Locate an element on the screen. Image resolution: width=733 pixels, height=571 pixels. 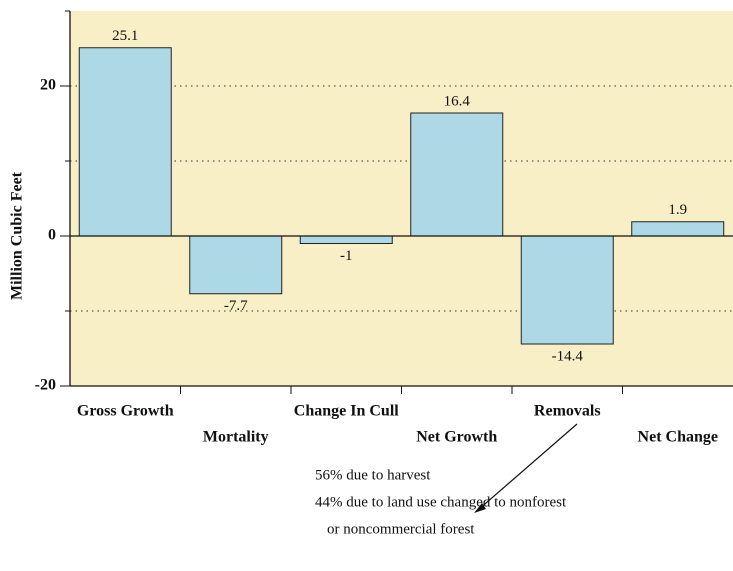
value-label: 1.9 is located at coordinates (677, 210).